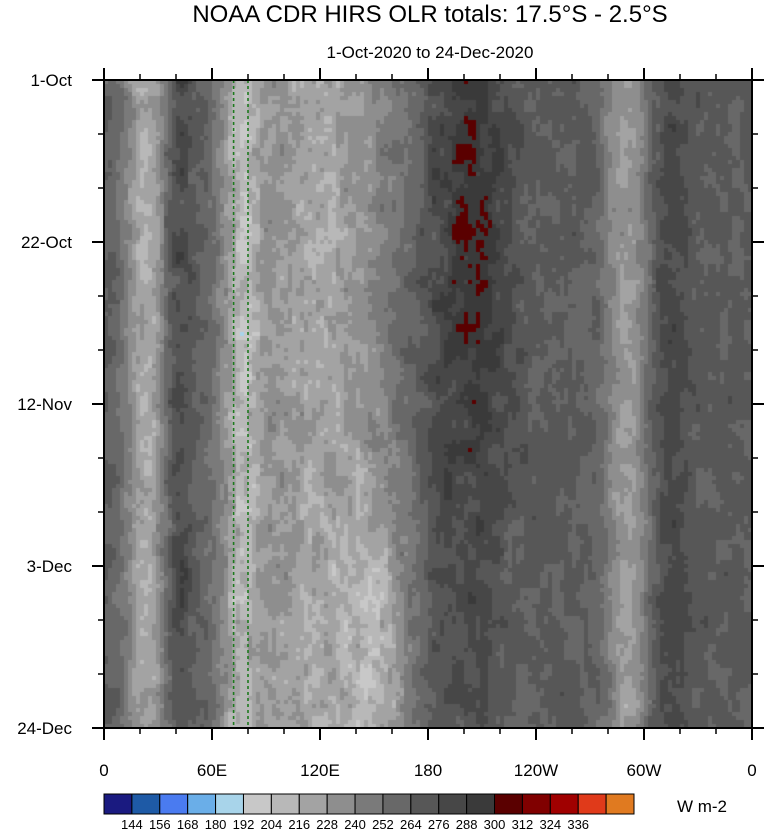  What do you see at coordinates (428, 770) in the screenshot?
I see `x-tick-label: 180` at bounding box center [428, 770].